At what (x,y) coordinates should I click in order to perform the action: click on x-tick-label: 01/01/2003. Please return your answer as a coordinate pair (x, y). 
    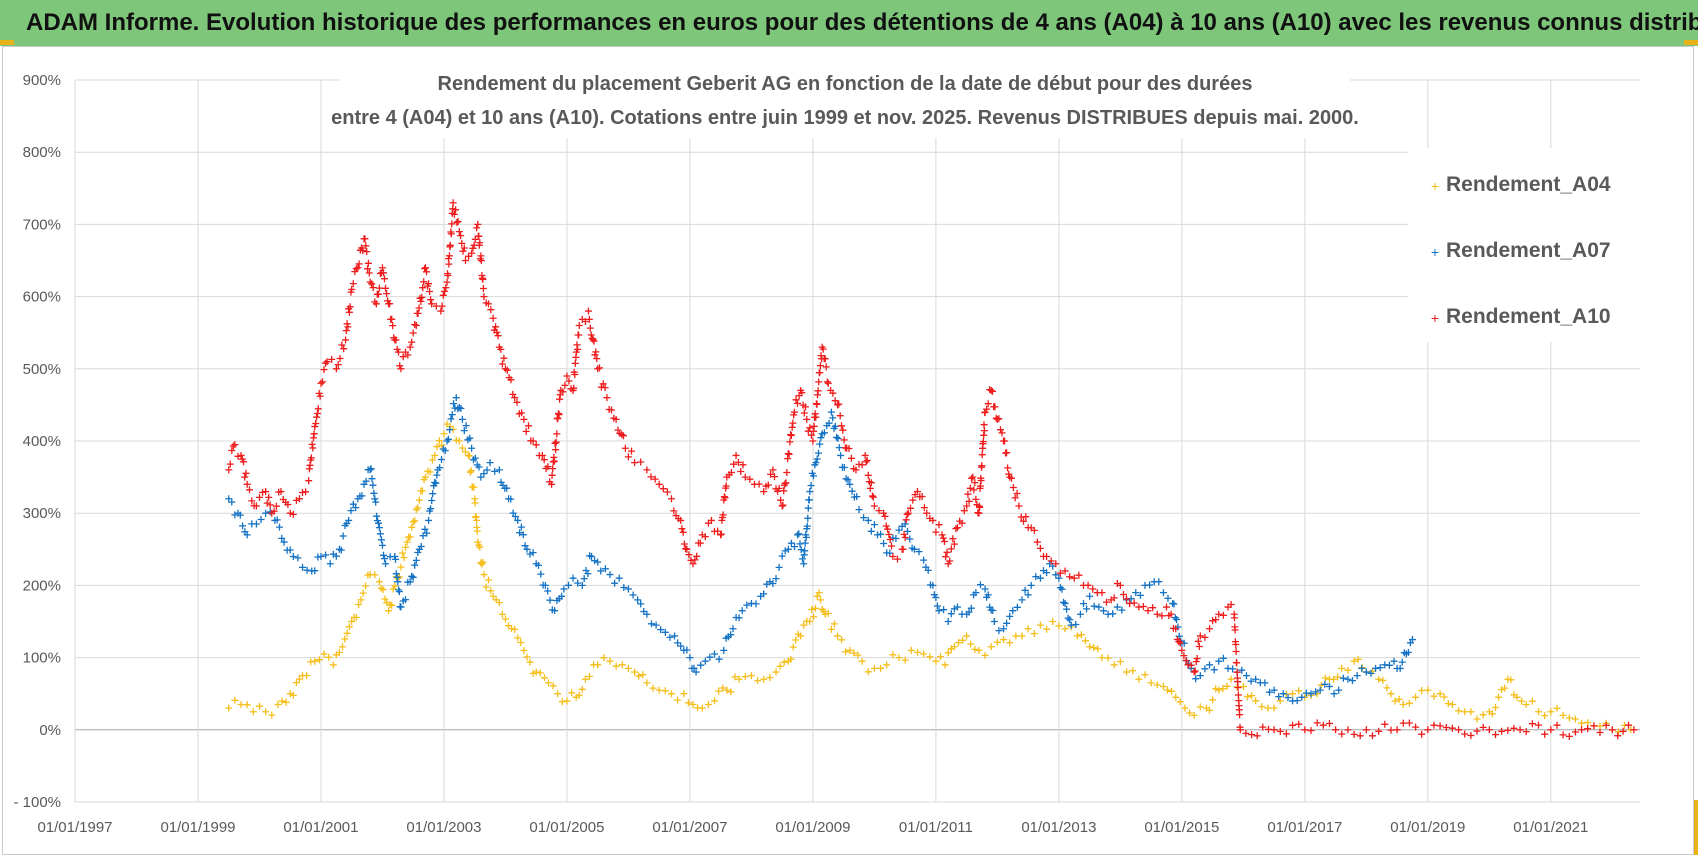
    Looking at the image, I should click on (443, 827).